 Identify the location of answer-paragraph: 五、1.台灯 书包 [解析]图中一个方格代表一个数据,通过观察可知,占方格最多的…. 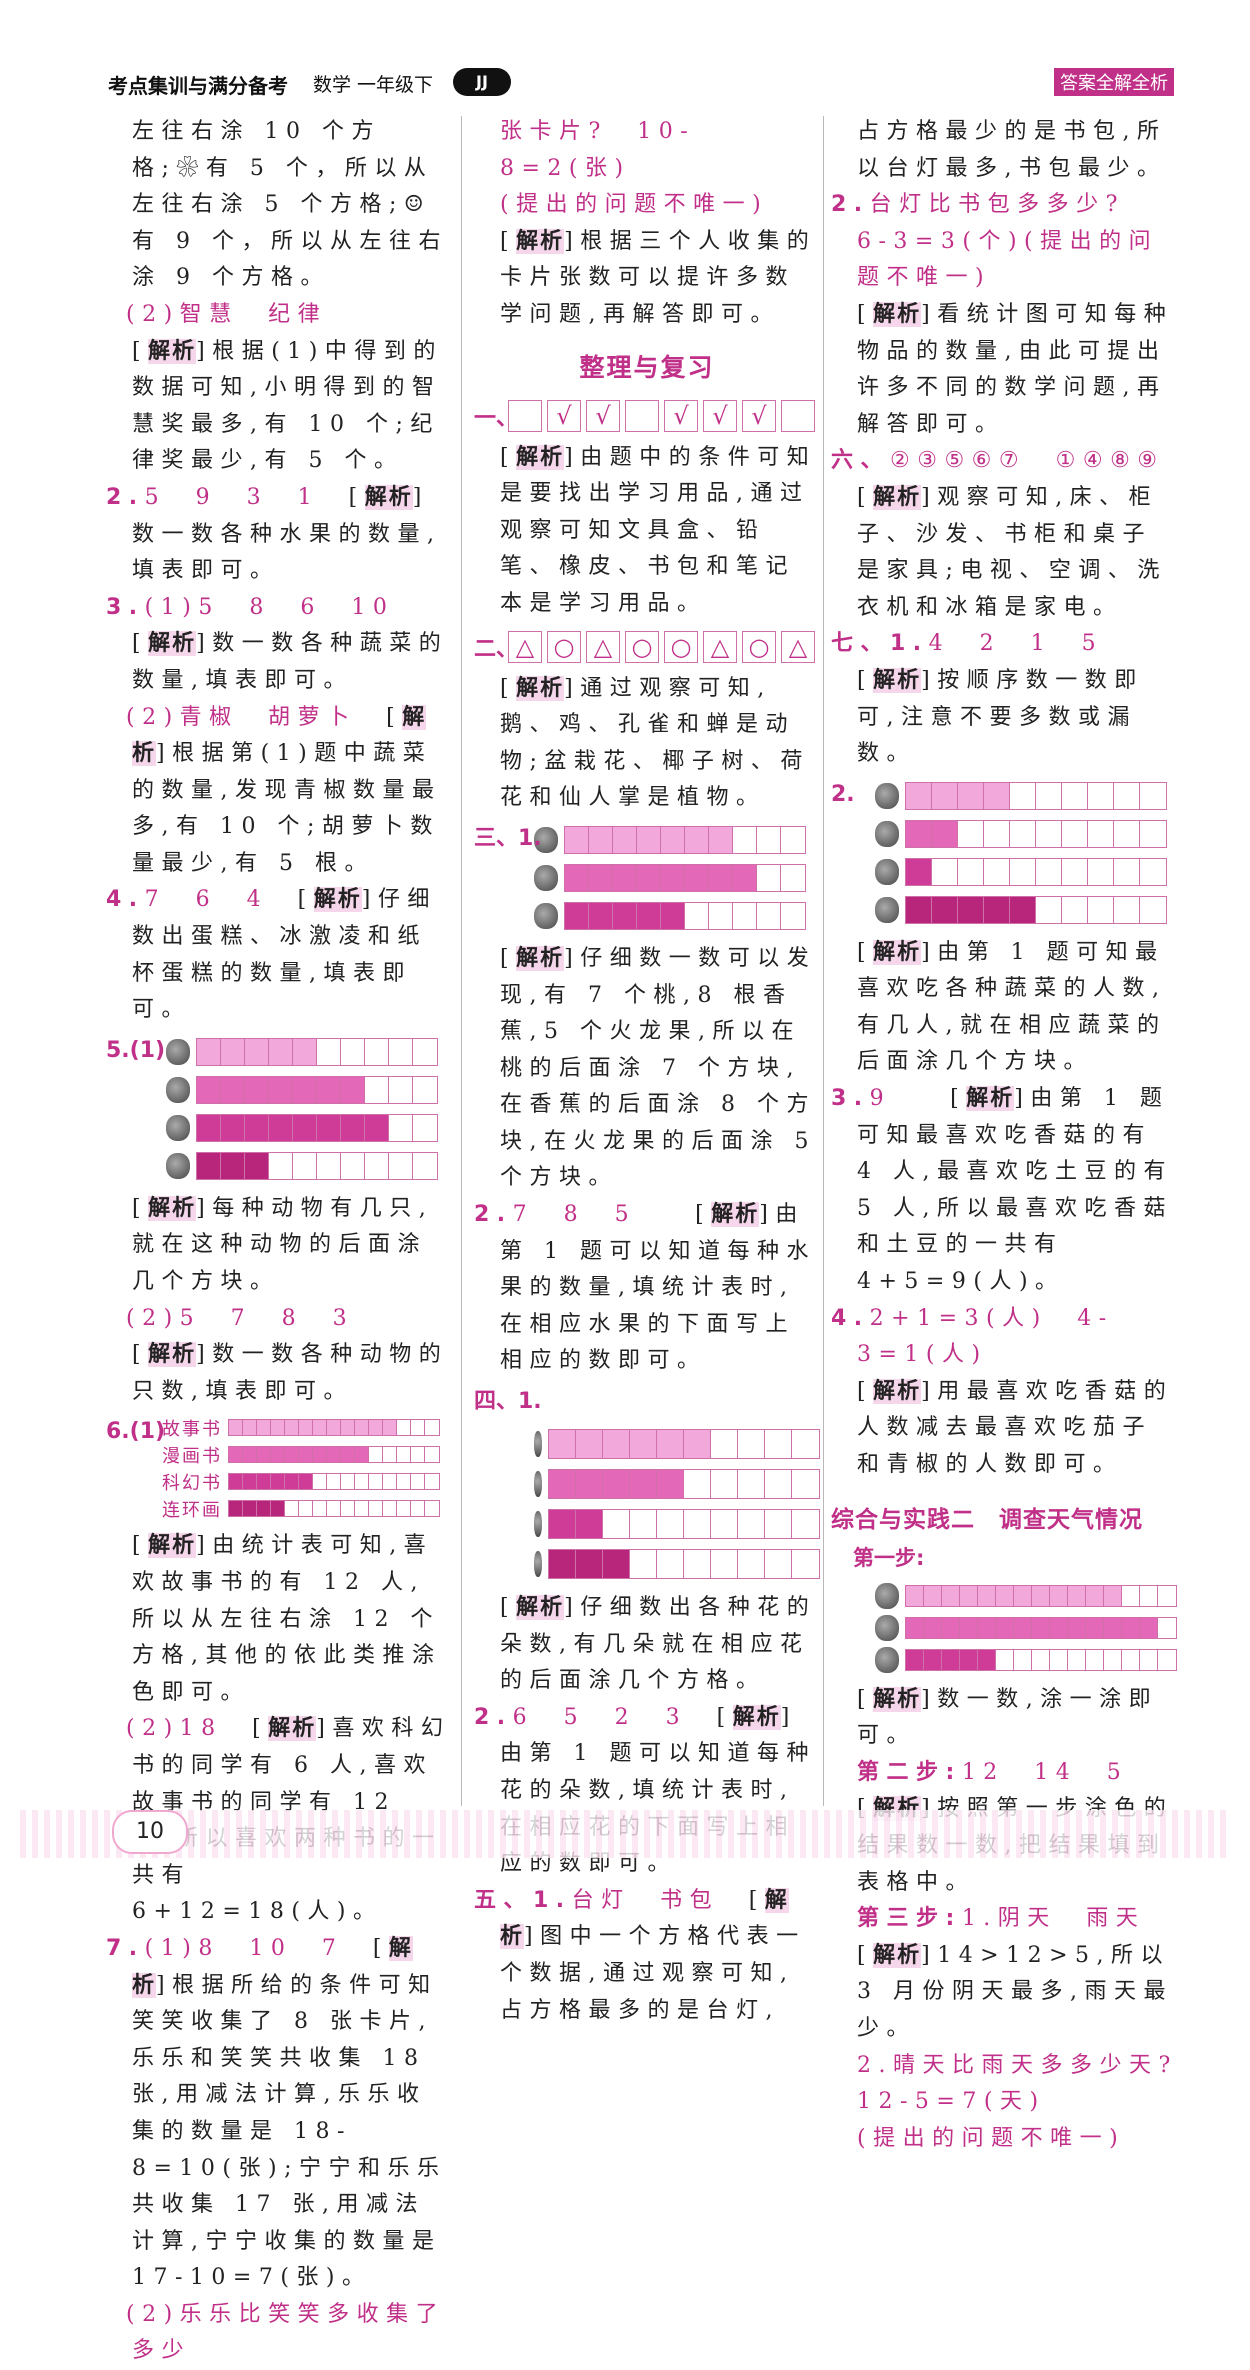
(647, 1956).